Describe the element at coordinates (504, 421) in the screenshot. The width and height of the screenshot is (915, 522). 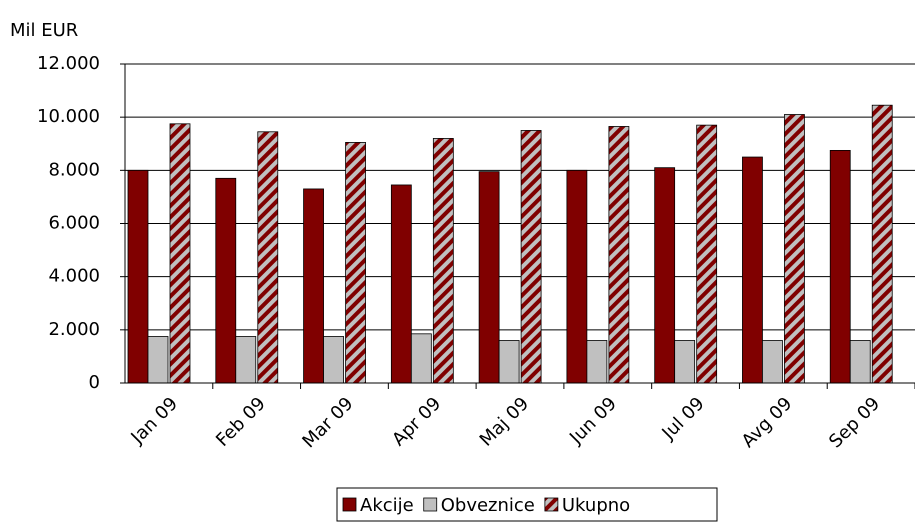
I see `x-tick-label: Maj 09` at that location.